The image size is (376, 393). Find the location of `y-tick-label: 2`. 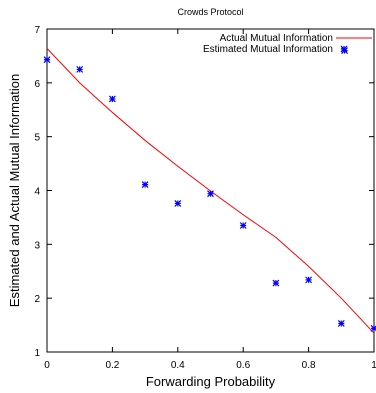

y-tick-label: 2 is located at coordinates (37, 299).